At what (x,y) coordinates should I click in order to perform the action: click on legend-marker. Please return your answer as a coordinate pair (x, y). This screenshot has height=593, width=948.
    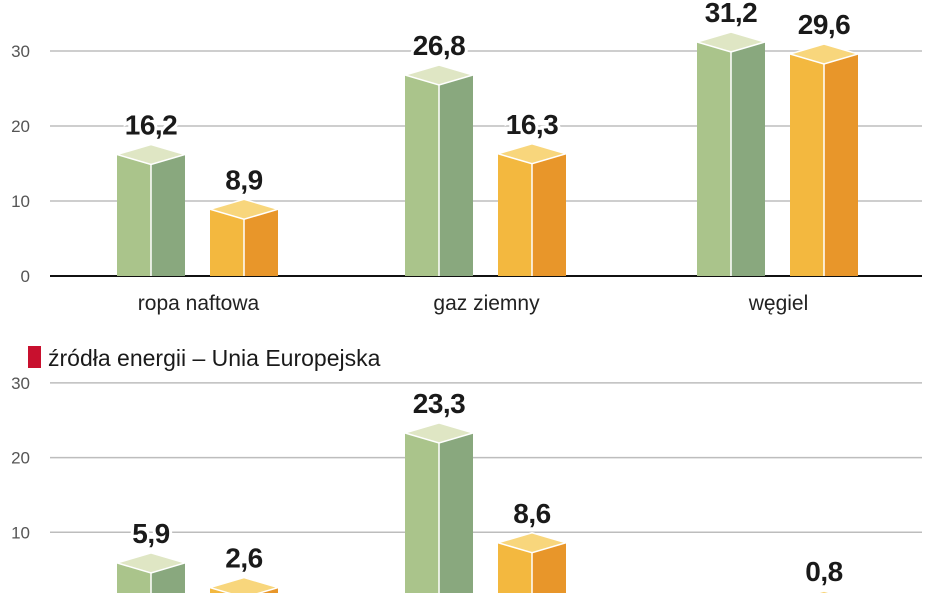
    Looking at the image, I should click on (34, 357).